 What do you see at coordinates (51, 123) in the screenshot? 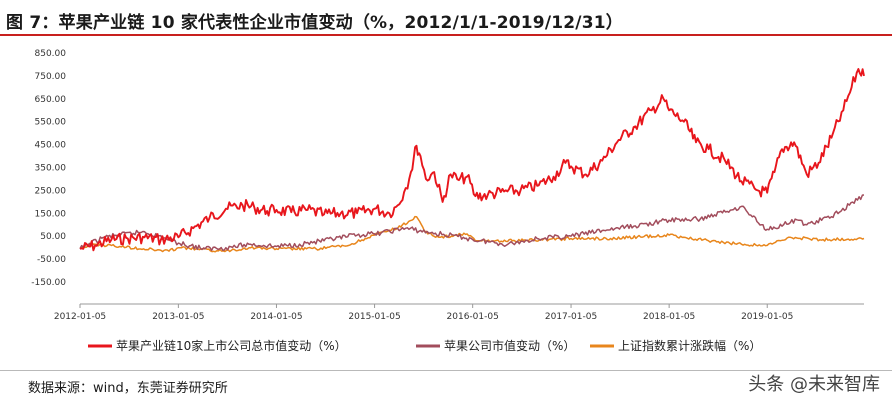
I see `y-tick-label: 550.00` at bounding box center [51, 123].